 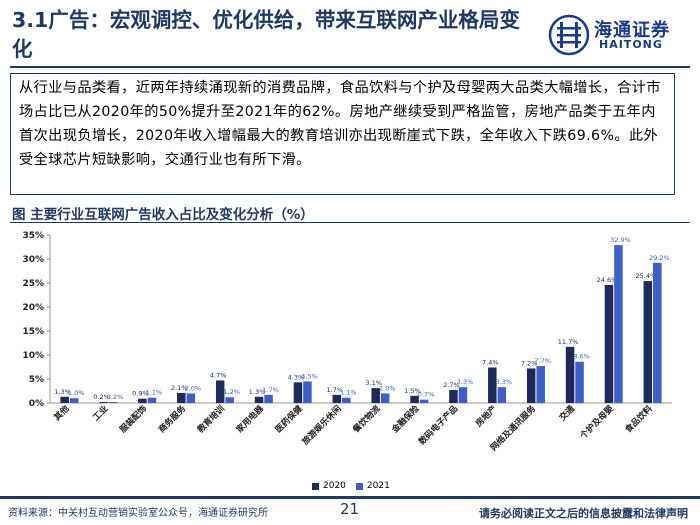 What do you see at coordinates (62, 413) in the screenshot?
I see `category-label-0: 其他` at bounding box center [62, 413].